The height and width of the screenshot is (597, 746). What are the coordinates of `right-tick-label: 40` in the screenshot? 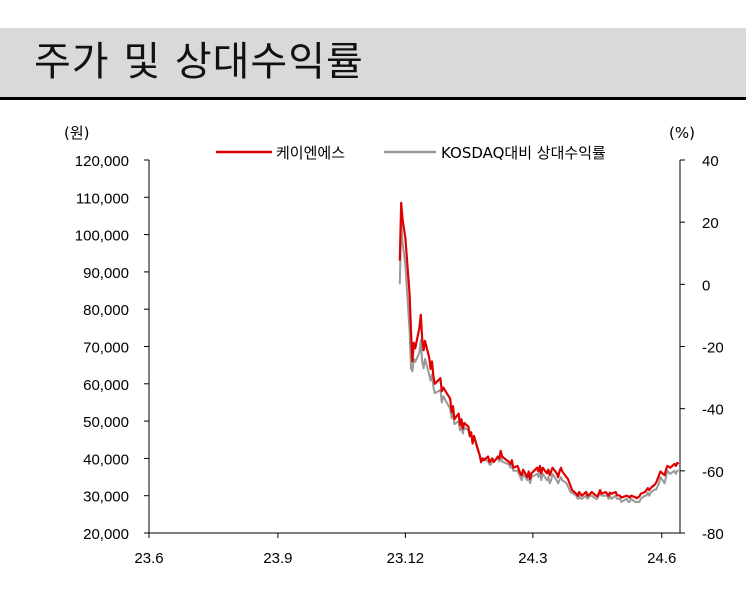 It's located at (710, 161).